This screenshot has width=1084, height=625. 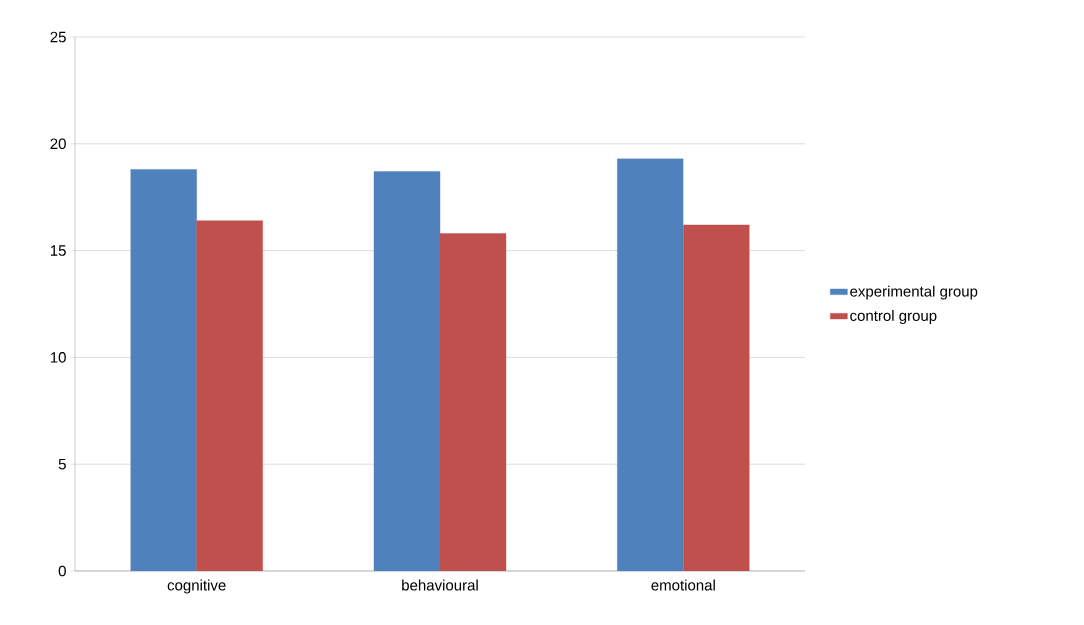 What do you see at coordinates (58, 357) in the screenshot?
I see `y-tick-label: 10` at bounding box center [58, 357].